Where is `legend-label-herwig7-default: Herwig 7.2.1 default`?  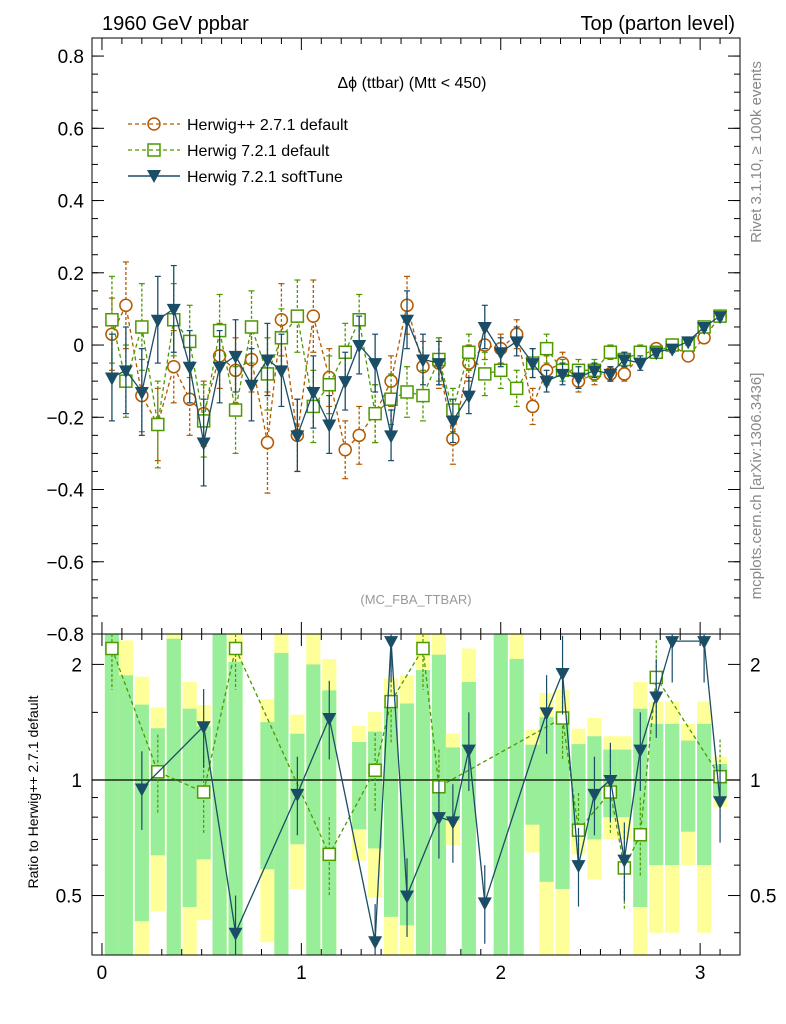
legend-label-herwig7-default: Herwig 7.2.1 default is located at coordinates (258, 151).